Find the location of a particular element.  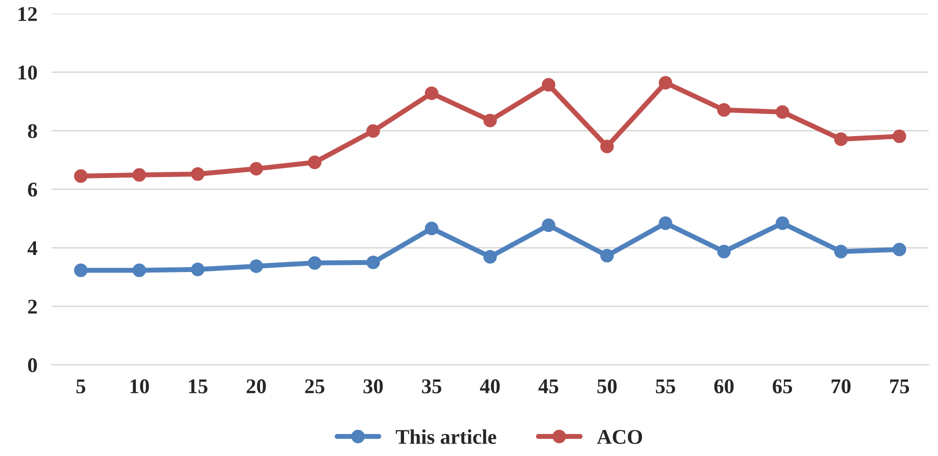

x-tick-label: 5 is located at coordinates (81, 387).